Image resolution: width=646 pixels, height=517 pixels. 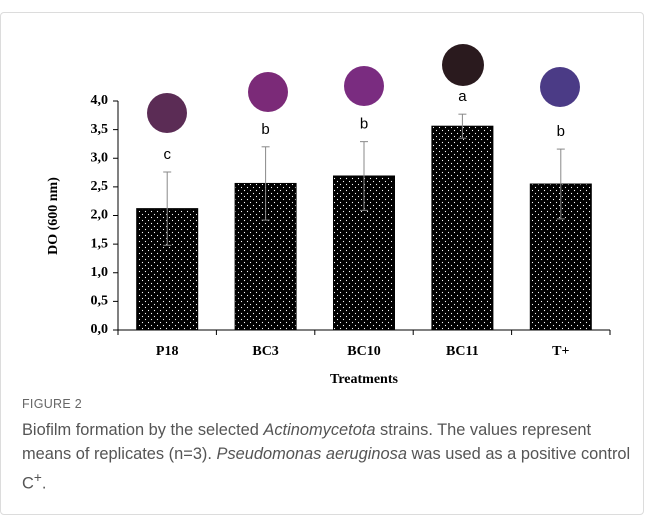 What do you see at coordinates (167, 351) in the screenshot?
I see `x-tick-label: P18` at bounding box center [167, 351].